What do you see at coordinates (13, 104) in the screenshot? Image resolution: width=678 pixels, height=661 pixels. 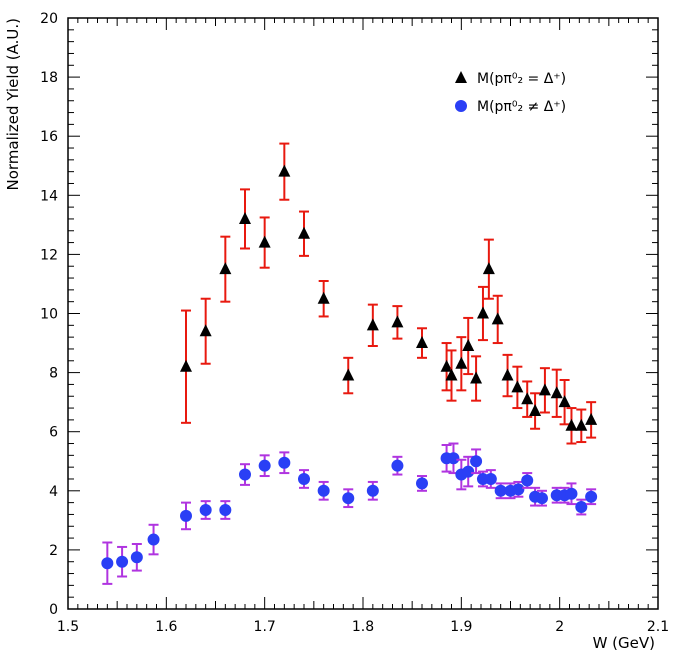 I see `y-axis-title: Normalized Yield (A.U.)` at bounding box center [13, 104].